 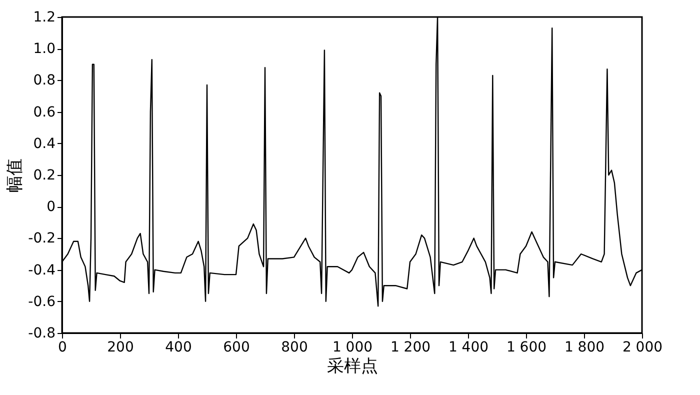 What do you see at coordinates (44, 80) in the screenshot?
I see `y-tick-label: 0.8` at bounding box center [44, 80].